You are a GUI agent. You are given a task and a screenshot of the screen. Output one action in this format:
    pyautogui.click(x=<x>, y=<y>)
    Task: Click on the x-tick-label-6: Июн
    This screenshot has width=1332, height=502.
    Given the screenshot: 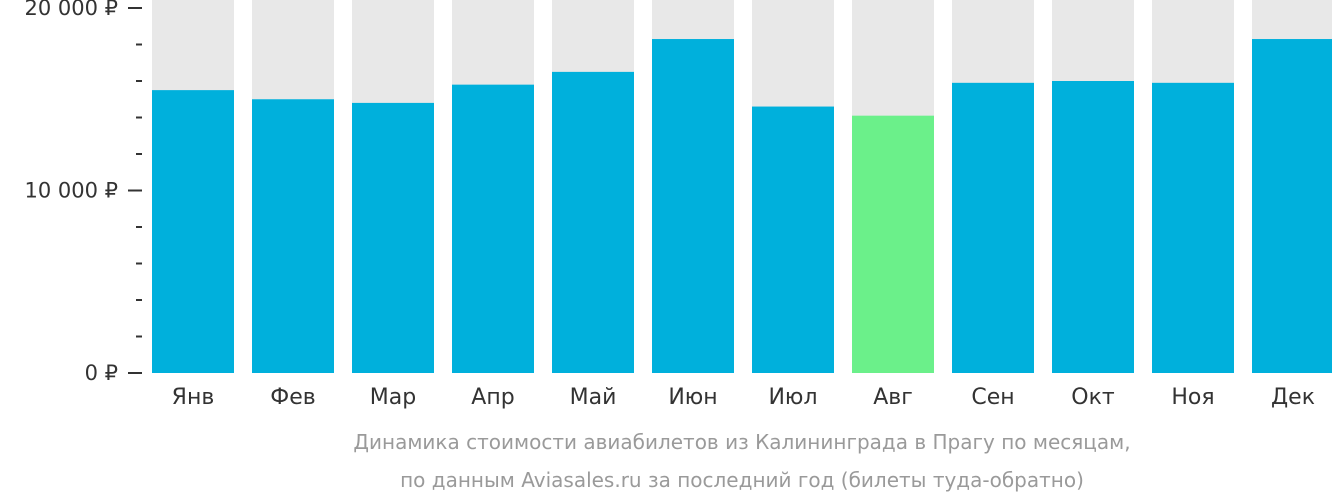 What is the action you would take?
    pyautogui.click(x=692, y=397)
    